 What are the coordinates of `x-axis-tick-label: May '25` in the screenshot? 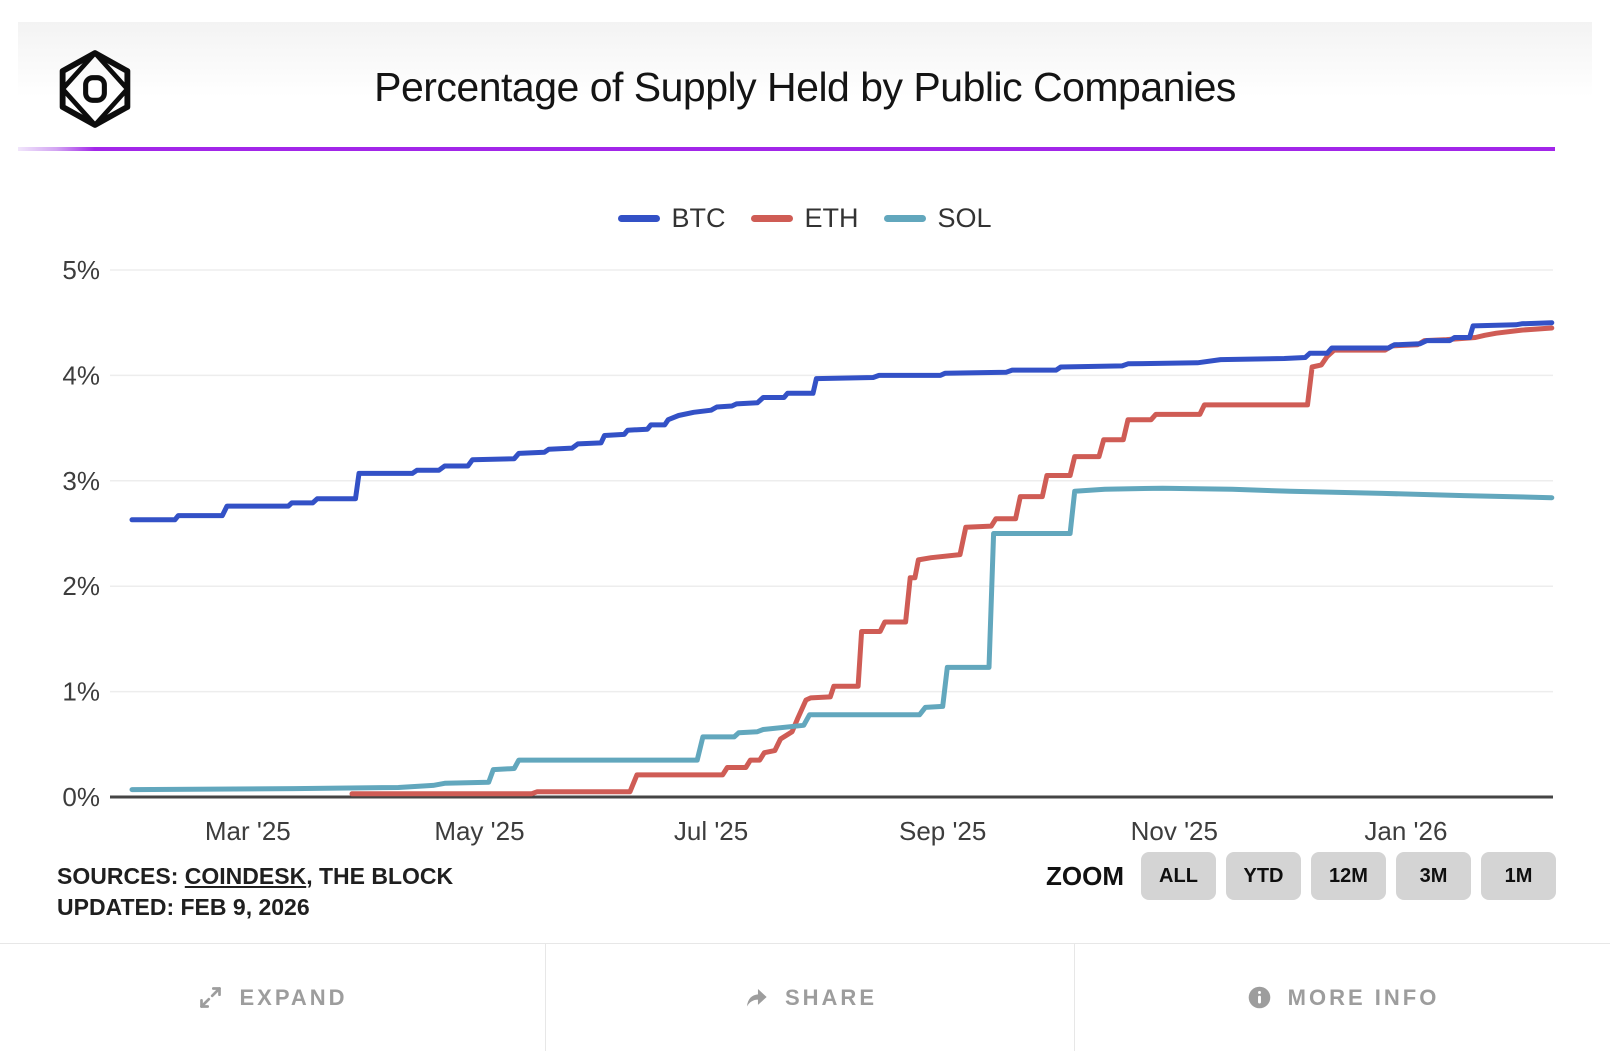 It's located at (479, 831).